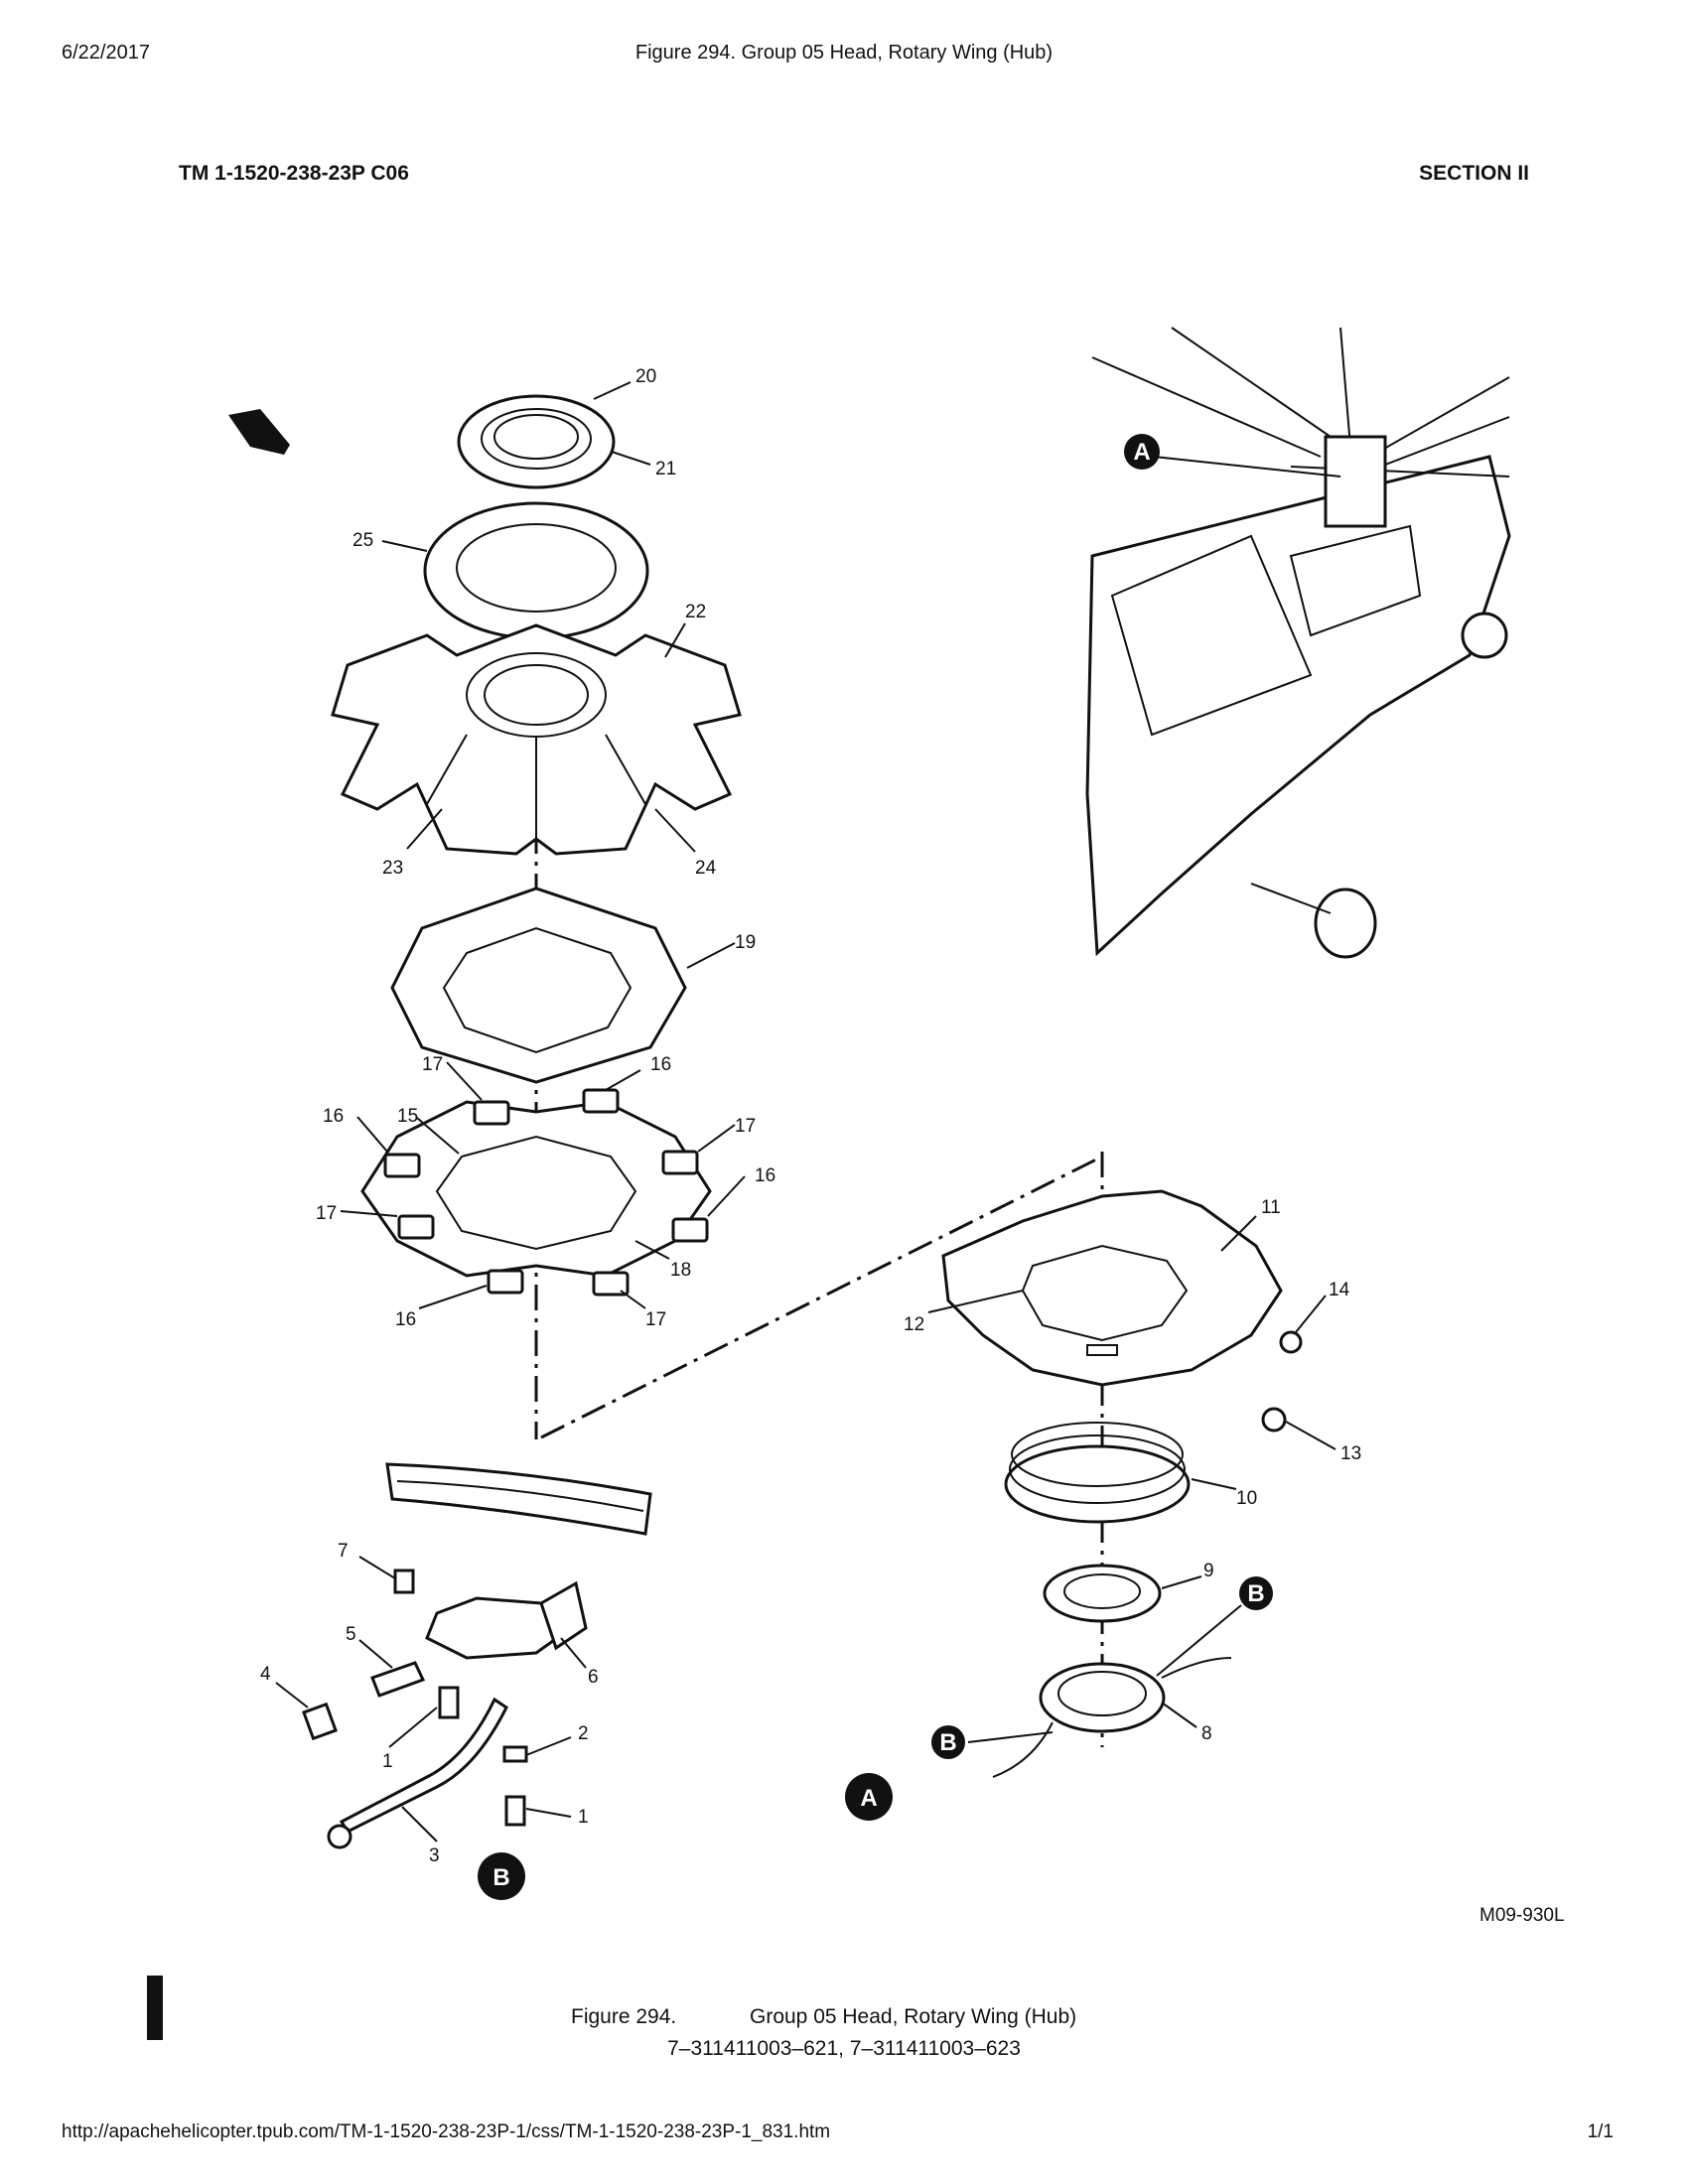  Describe the element at coordinates (914, 1324) in the screenshot. I see `item-number-12: 12` at that location.